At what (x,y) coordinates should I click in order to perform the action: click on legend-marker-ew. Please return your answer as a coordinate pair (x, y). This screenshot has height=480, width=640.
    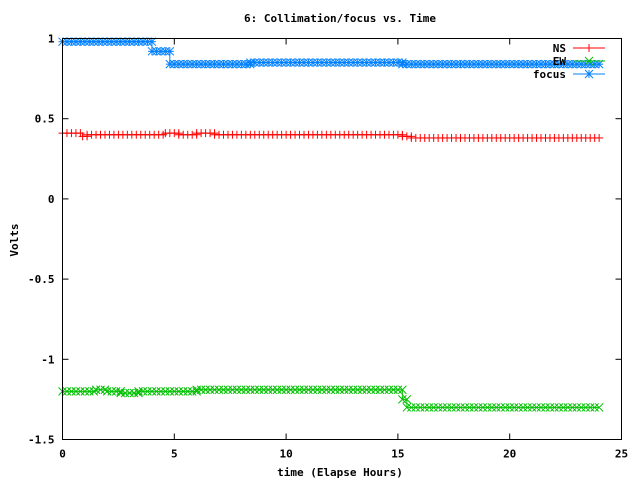
    Looking at the image, I should click on (589, 61).